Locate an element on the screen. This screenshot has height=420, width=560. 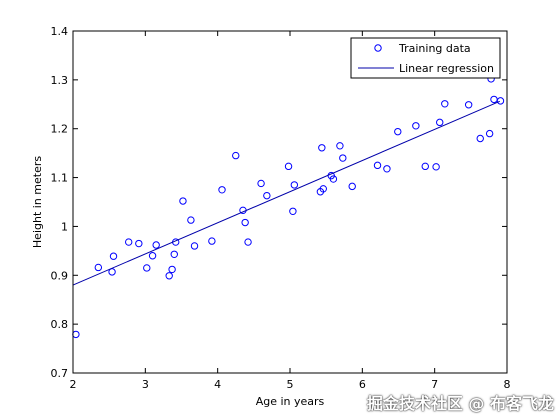
y-tick-label: 0.9 is located at coordinates (60, 275).